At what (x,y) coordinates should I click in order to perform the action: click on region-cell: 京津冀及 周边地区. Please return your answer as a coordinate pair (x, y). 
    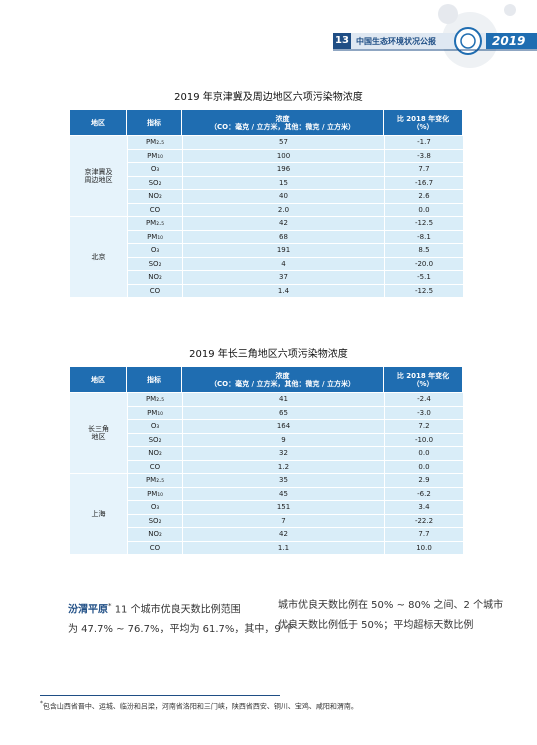
    Looking at the image, I should click on (98, 176).